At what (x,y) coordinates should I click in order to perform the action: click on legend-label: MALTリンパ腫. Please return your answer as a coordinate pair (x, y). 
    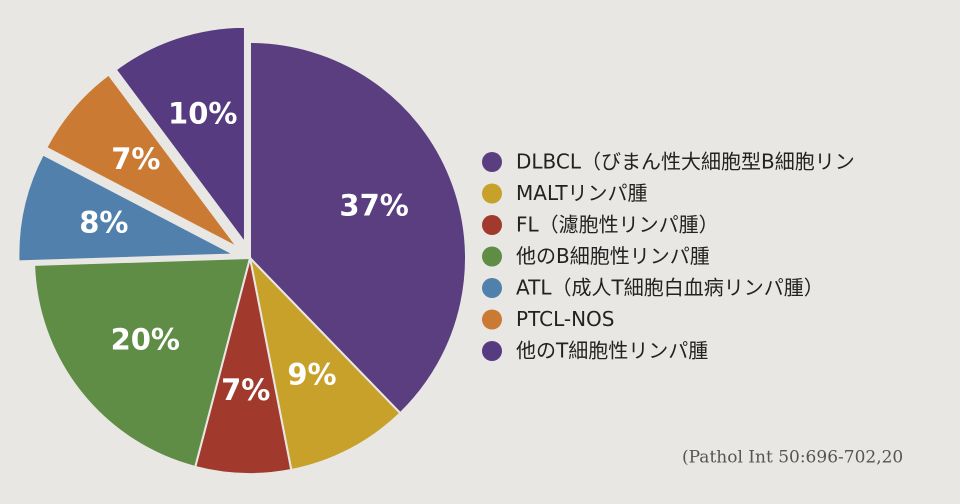
    Looking at the image, I should click on (582, 193).